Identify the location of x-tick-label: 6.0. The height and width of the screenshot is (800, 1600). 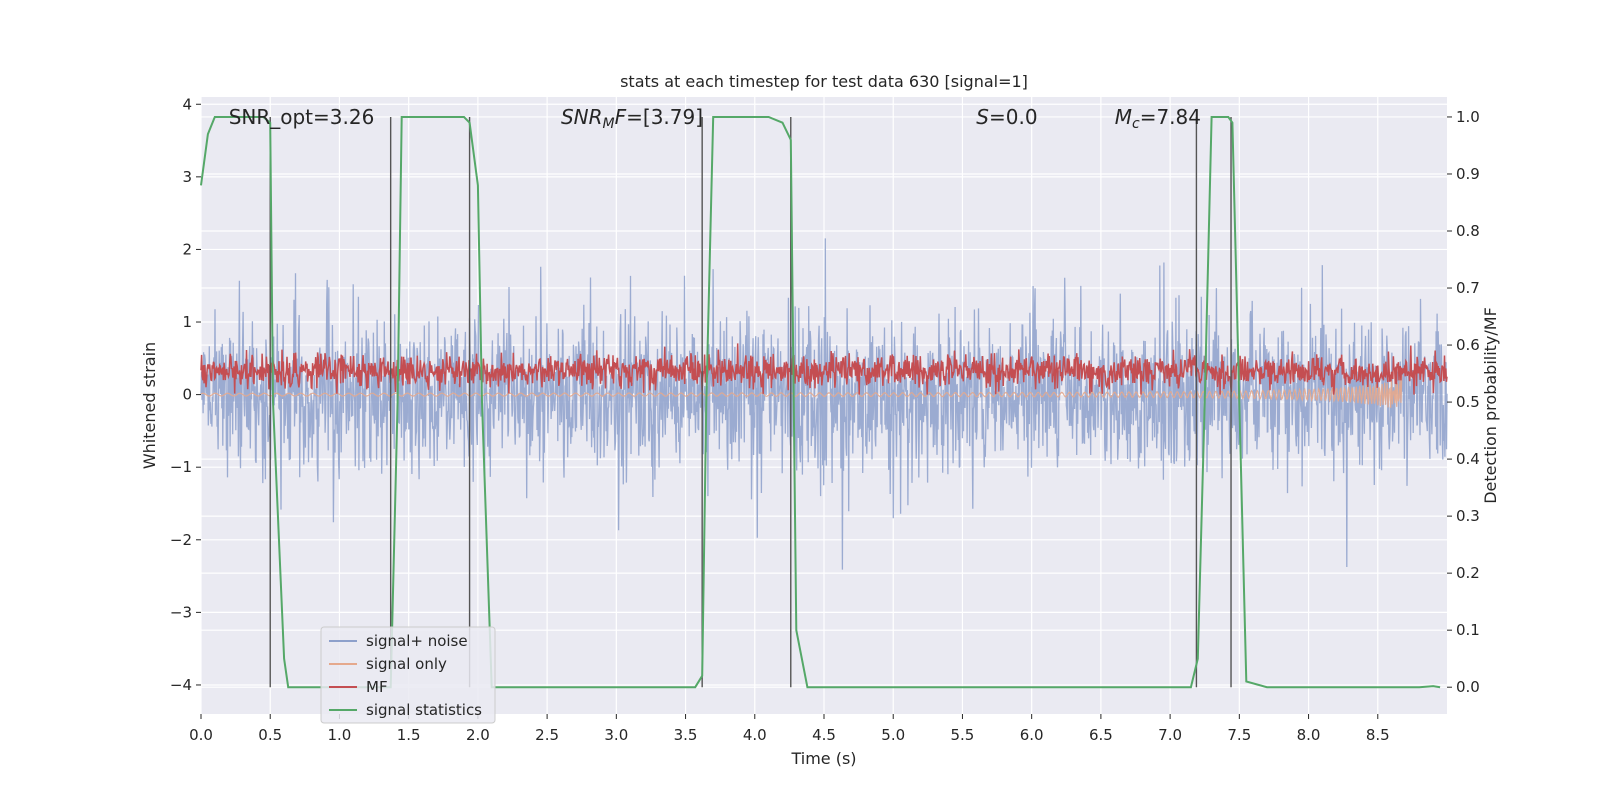
(1032, 735).